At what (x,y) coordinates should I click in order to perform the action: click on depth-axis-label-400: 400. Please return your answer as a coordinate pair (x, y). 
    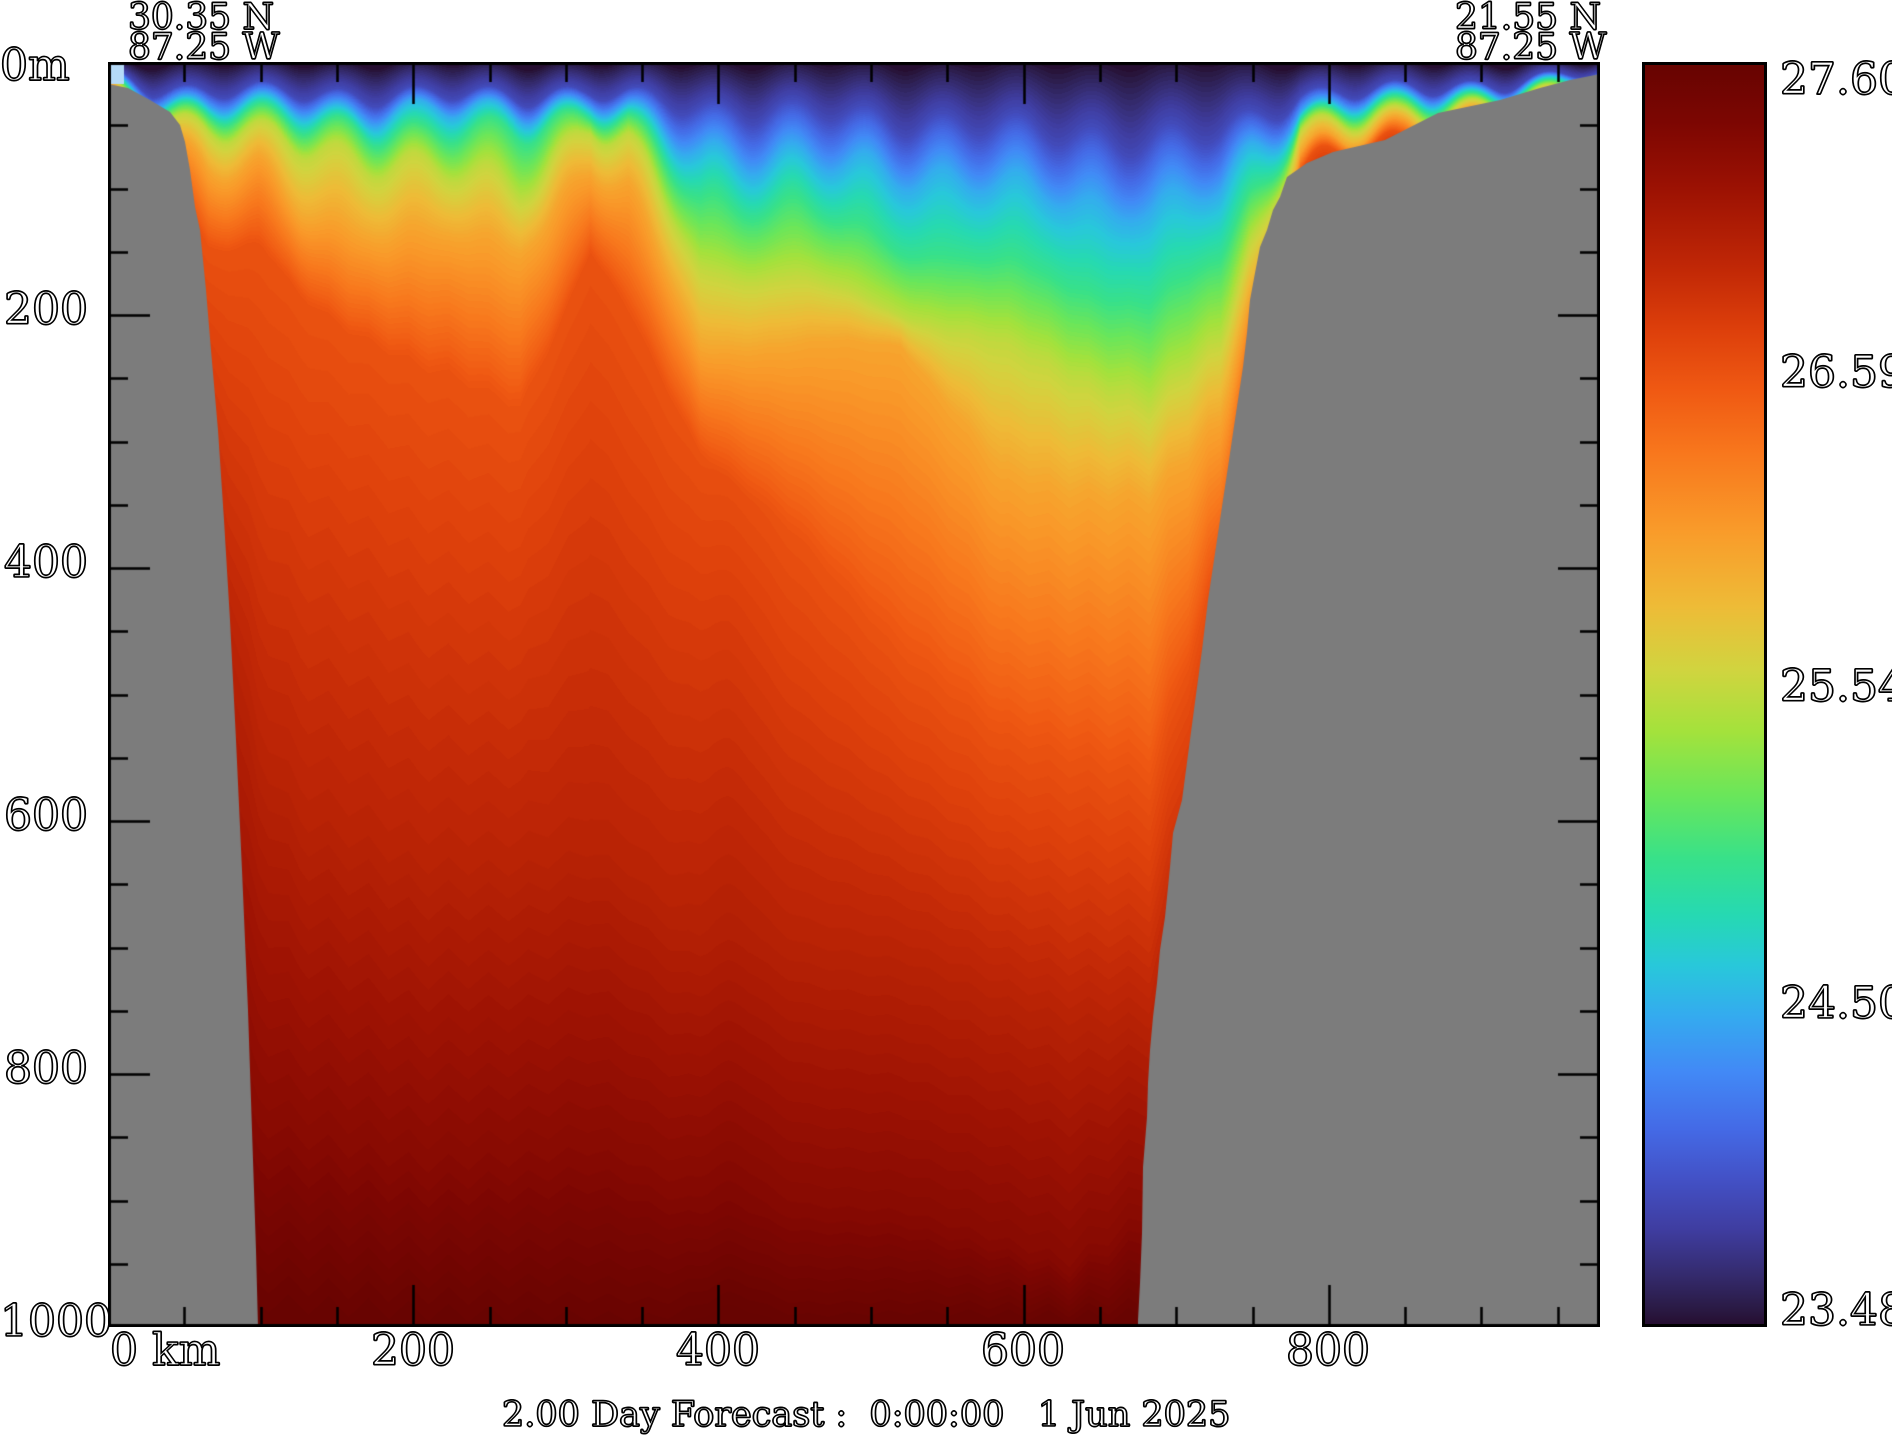
    Looking at the image, I should click on (45, 562).